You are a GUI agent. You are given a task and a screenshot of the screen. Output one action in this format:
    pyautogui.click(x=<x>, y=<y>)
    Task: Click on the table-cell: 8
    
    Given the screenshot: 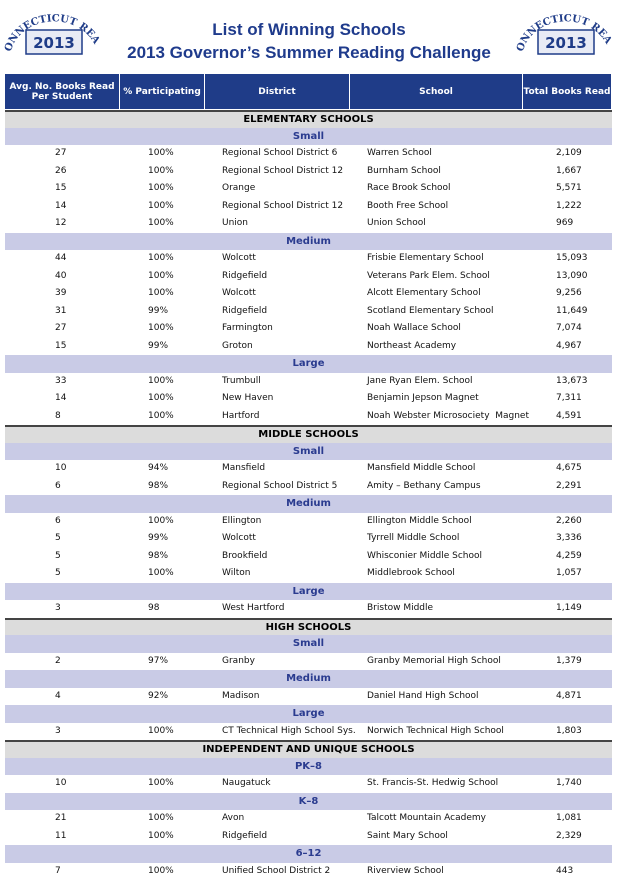 What is the action you would take?
    pyautogui.click(x=58, y=415)
    